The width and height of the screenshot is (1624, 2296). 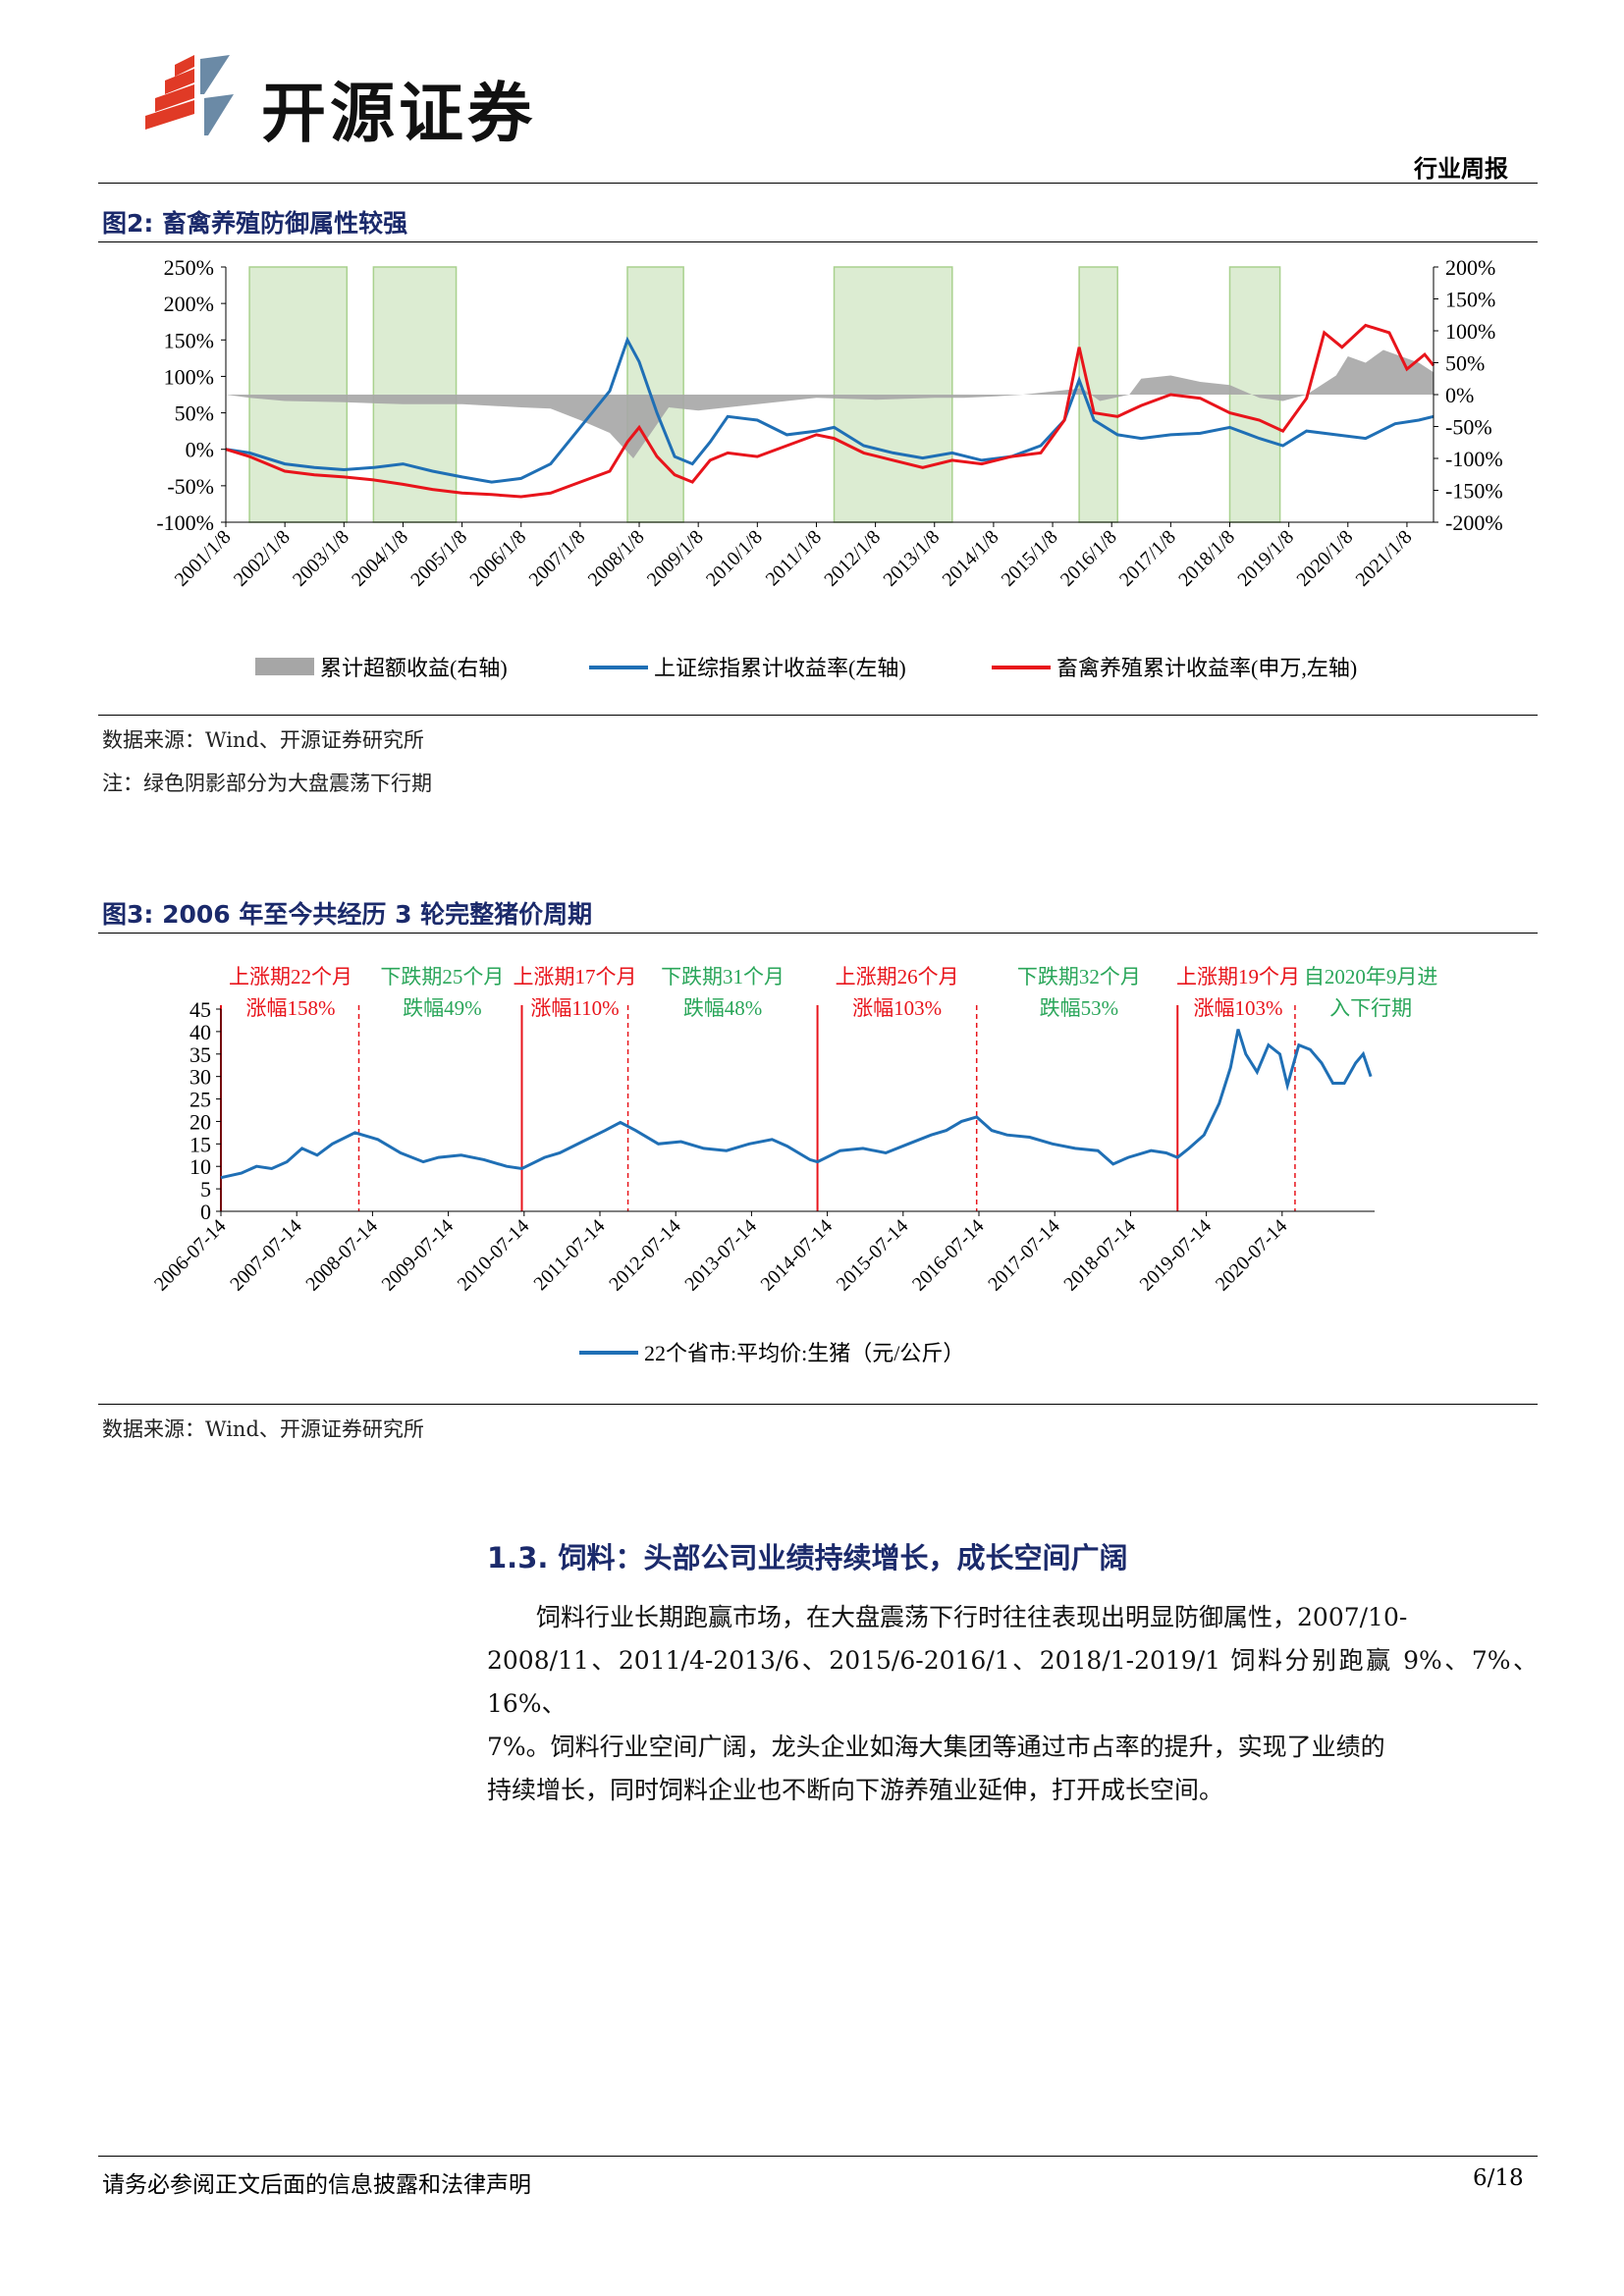 I want to click on y-tick-label: 15, so click(x=200, y=1144).